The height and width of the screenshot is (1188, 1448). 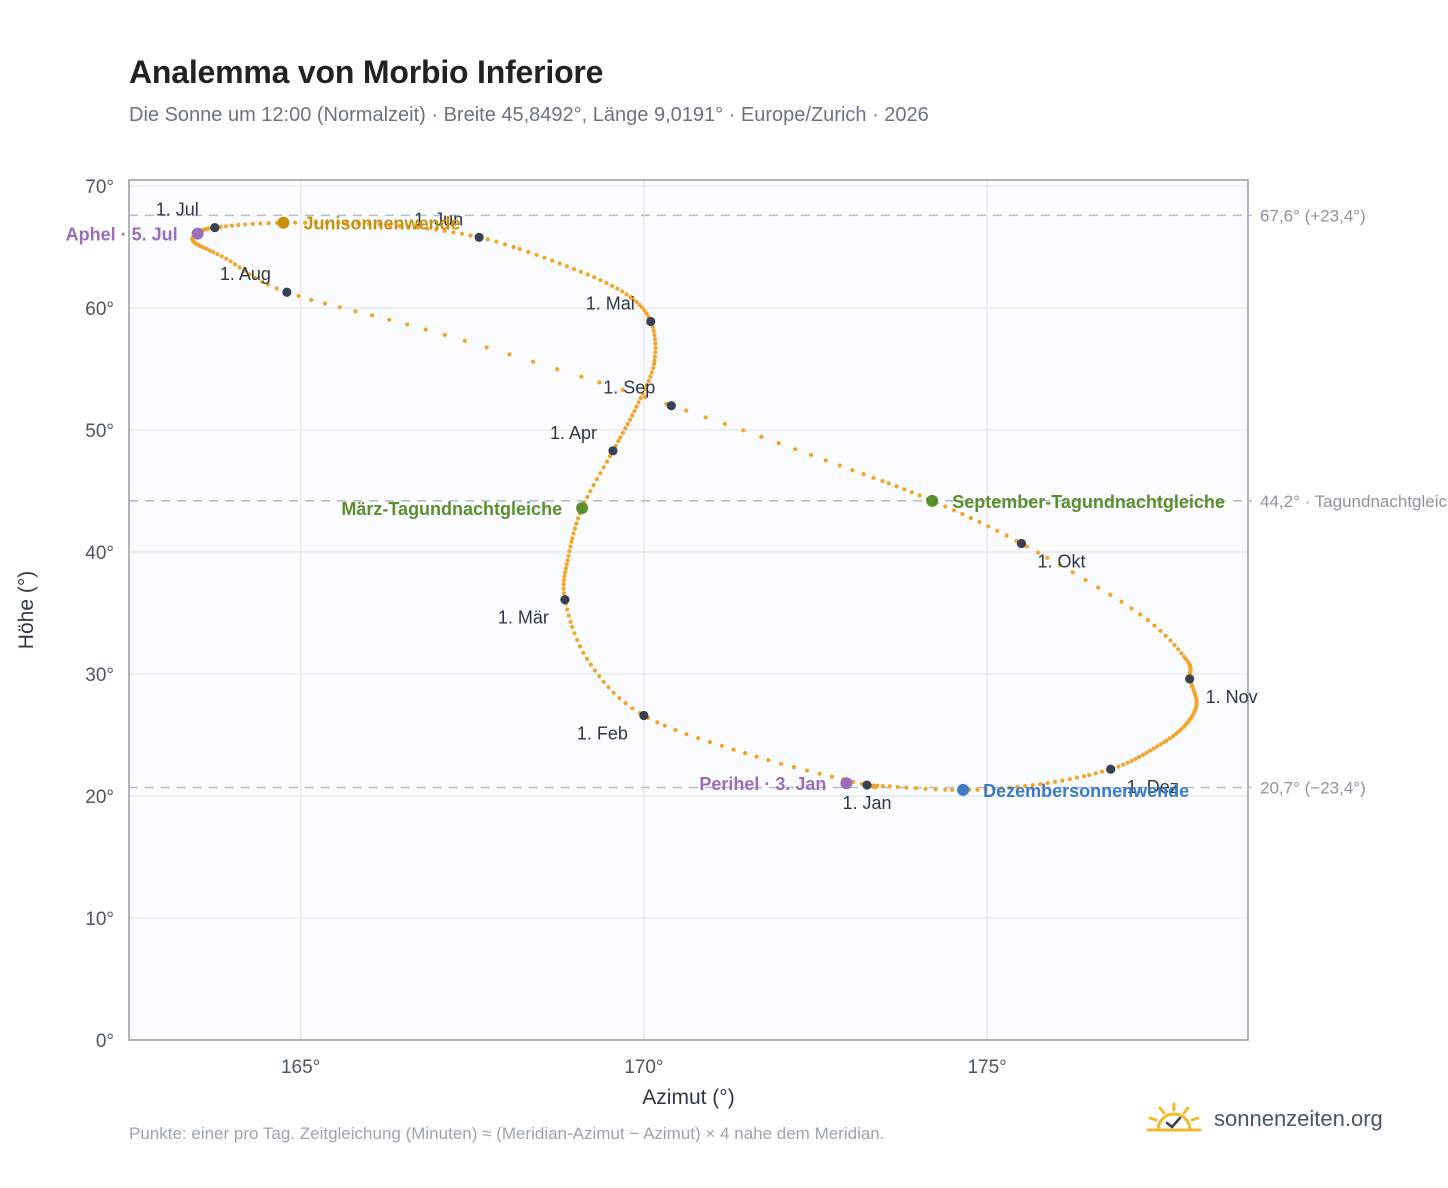 What do you see at coordinates (1174, 1117) in the screenshot?
I see `sun-check-logo-icon` at bounding box center [1174, 1117].